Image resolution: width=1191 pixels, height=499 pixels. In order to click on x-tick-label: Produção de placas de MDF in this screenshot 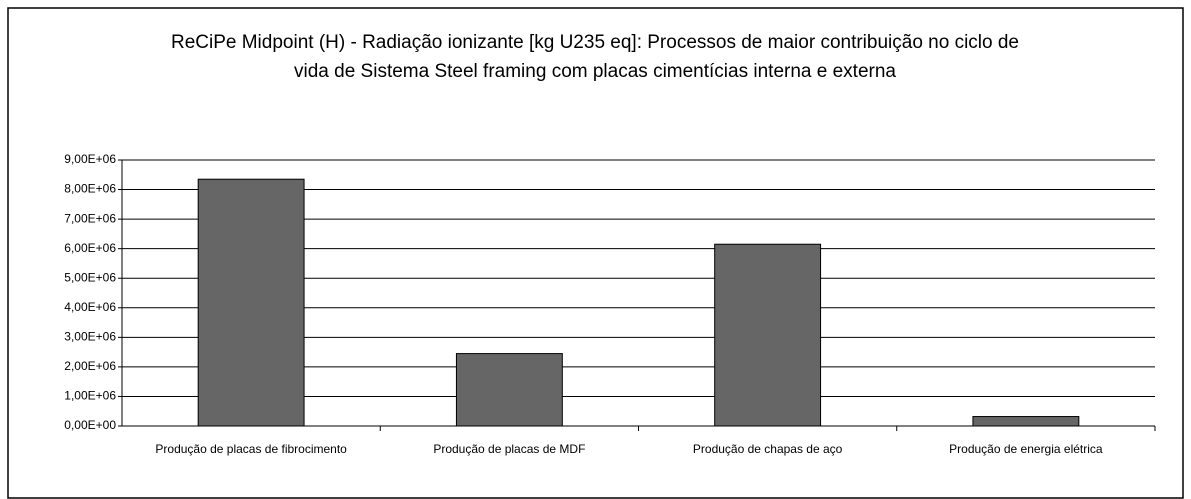, I will do `click(509, 449)`.